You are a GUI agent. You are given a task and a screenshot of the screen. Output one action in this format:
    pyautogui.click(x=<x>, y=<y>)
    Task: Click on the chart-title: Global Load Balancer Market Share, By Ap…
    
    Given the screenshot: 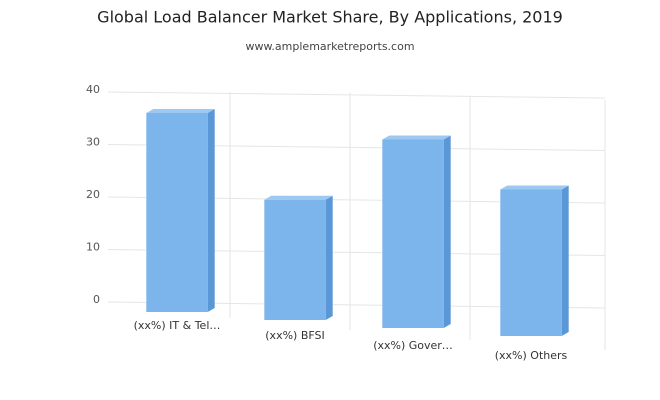 What is the action you would take?
    pyautogui.click(x=330, y=17)
    